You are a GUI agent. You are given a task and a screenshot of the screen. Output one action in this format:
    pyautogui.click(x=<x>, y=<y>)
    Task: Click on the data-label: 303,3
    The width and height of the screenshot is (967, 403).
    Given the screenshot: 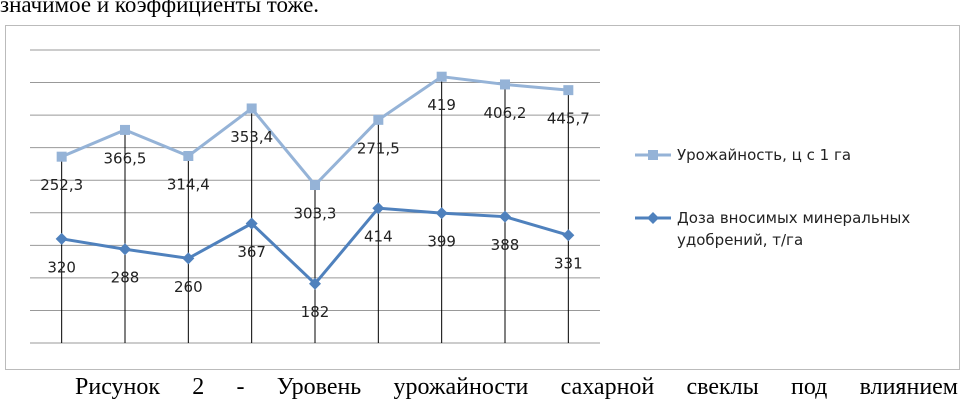 What is the action you would take?
    pyautogui.click(x=315, y=214)
    